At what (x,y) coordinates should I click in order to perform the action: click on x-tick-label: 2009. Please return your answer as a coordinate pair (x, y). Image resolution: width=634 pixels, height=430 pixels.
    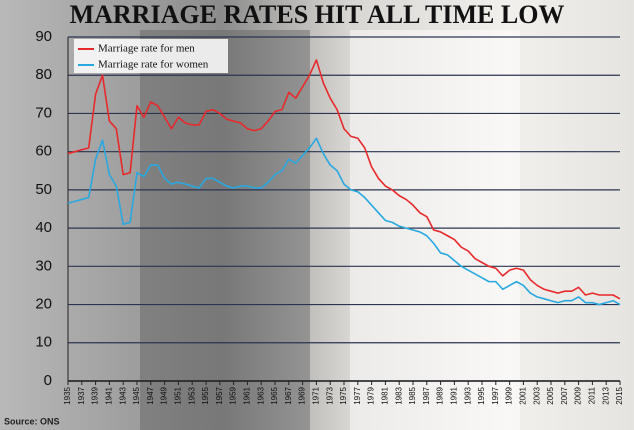
    Looking at the image, I should click on (578, 395).